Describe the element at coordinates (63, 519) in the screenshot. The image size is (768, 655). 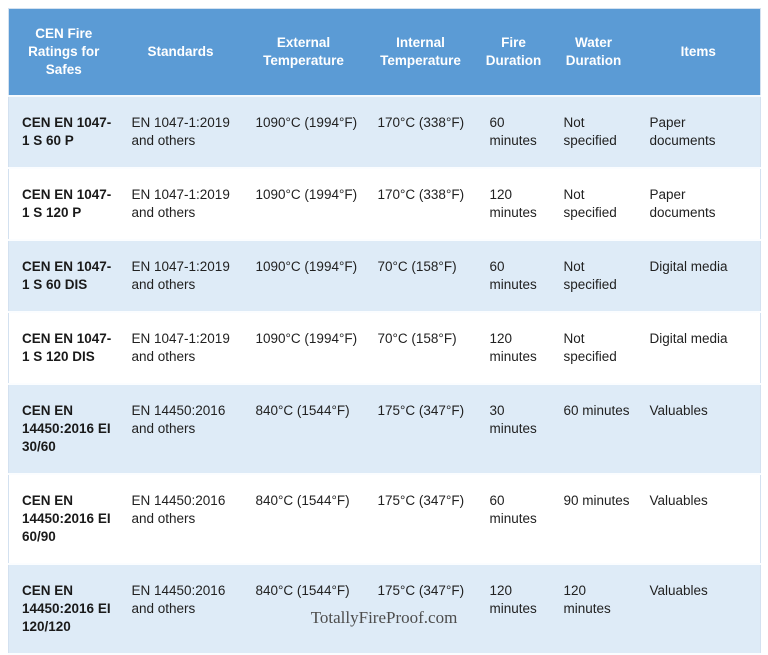
I see `cell-rating: CEN EN 14450:2016 EI 60/90` at that location.